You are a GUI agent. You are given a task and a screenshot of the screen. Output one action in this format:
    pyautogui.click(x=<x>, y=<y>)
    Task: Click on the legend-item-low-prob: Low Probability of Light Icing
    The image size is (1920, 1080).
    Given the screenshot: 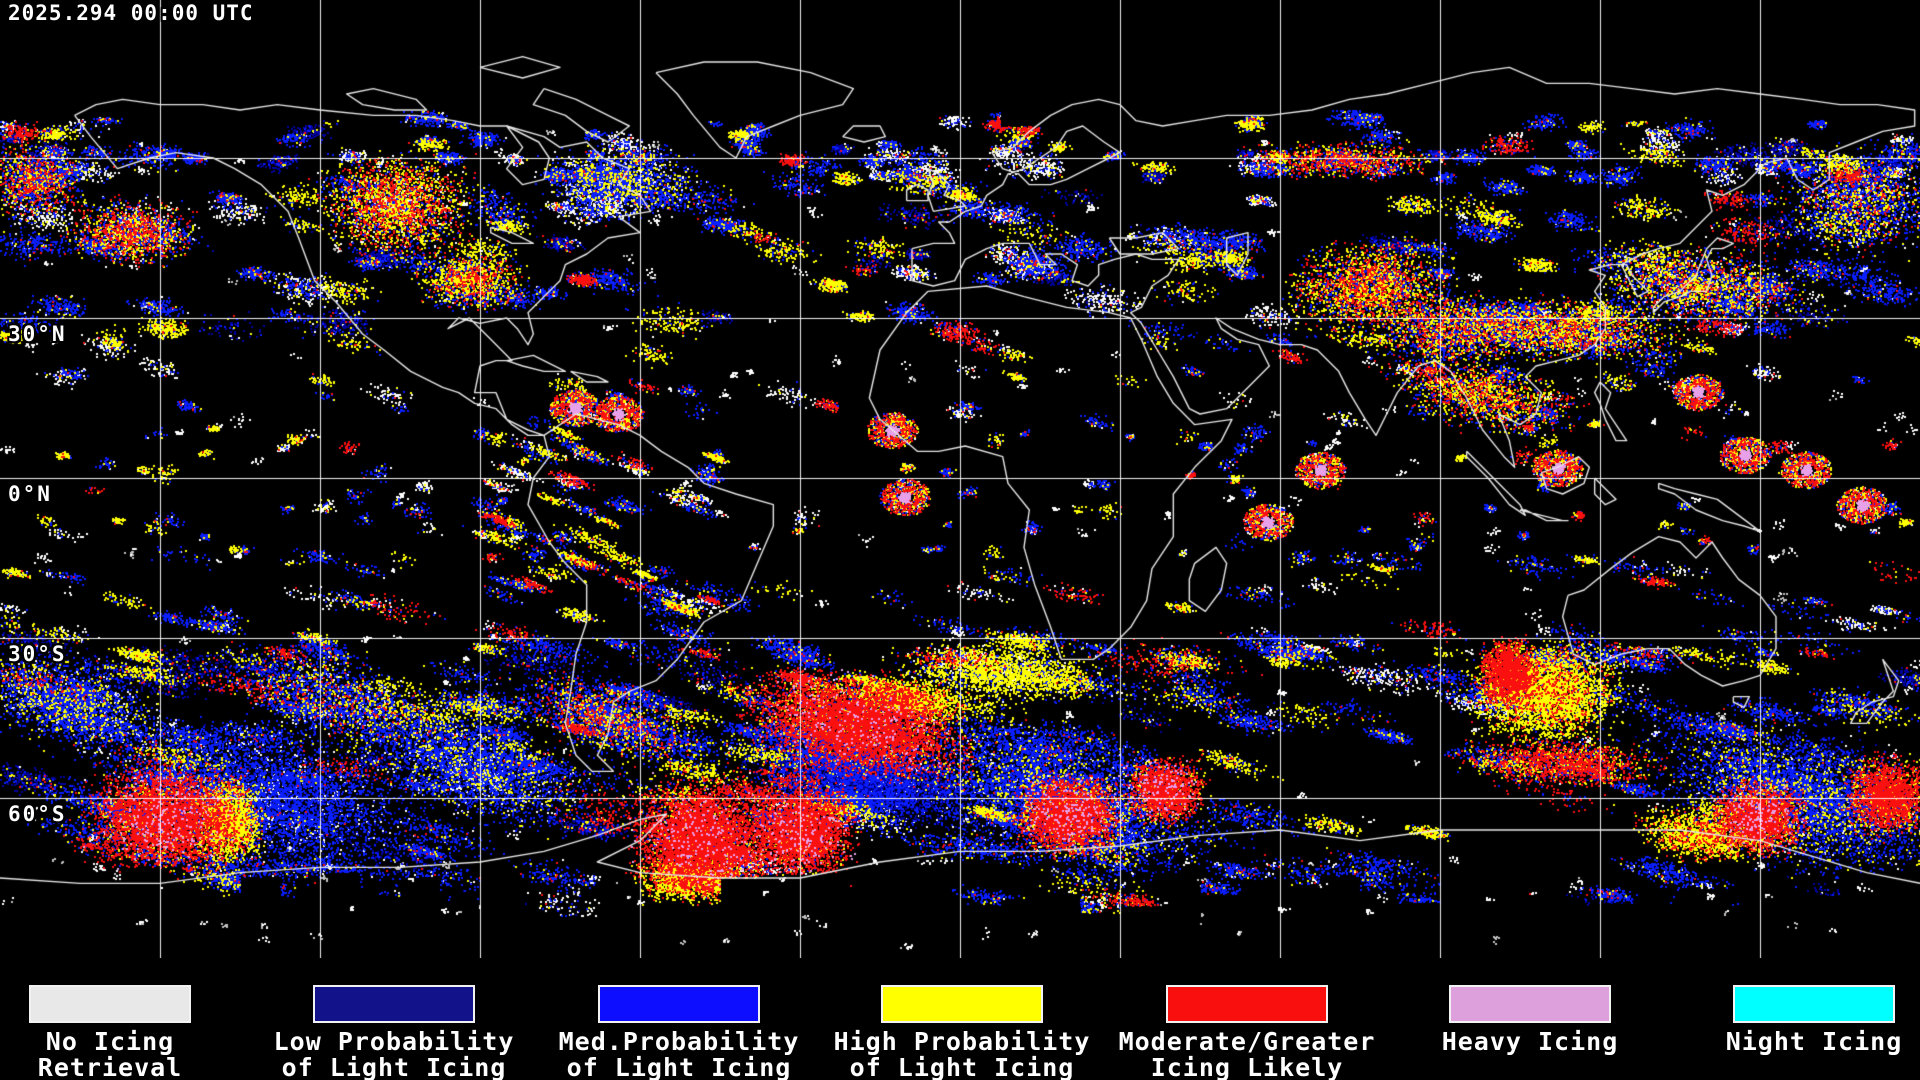 What is the action you would take?
    pyautogui.click(x=394, y=1032)
    